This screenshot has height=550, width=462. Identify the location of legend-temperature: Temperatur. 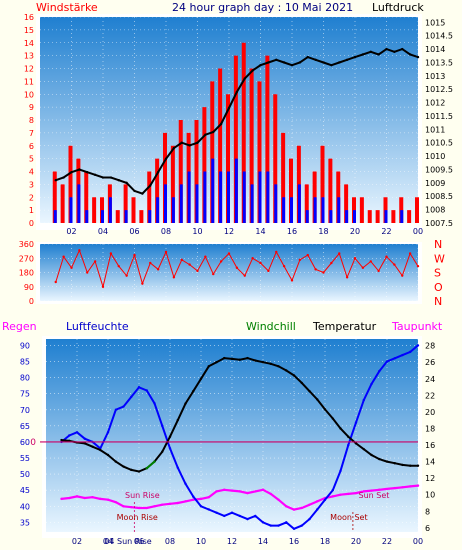
(344, 326).